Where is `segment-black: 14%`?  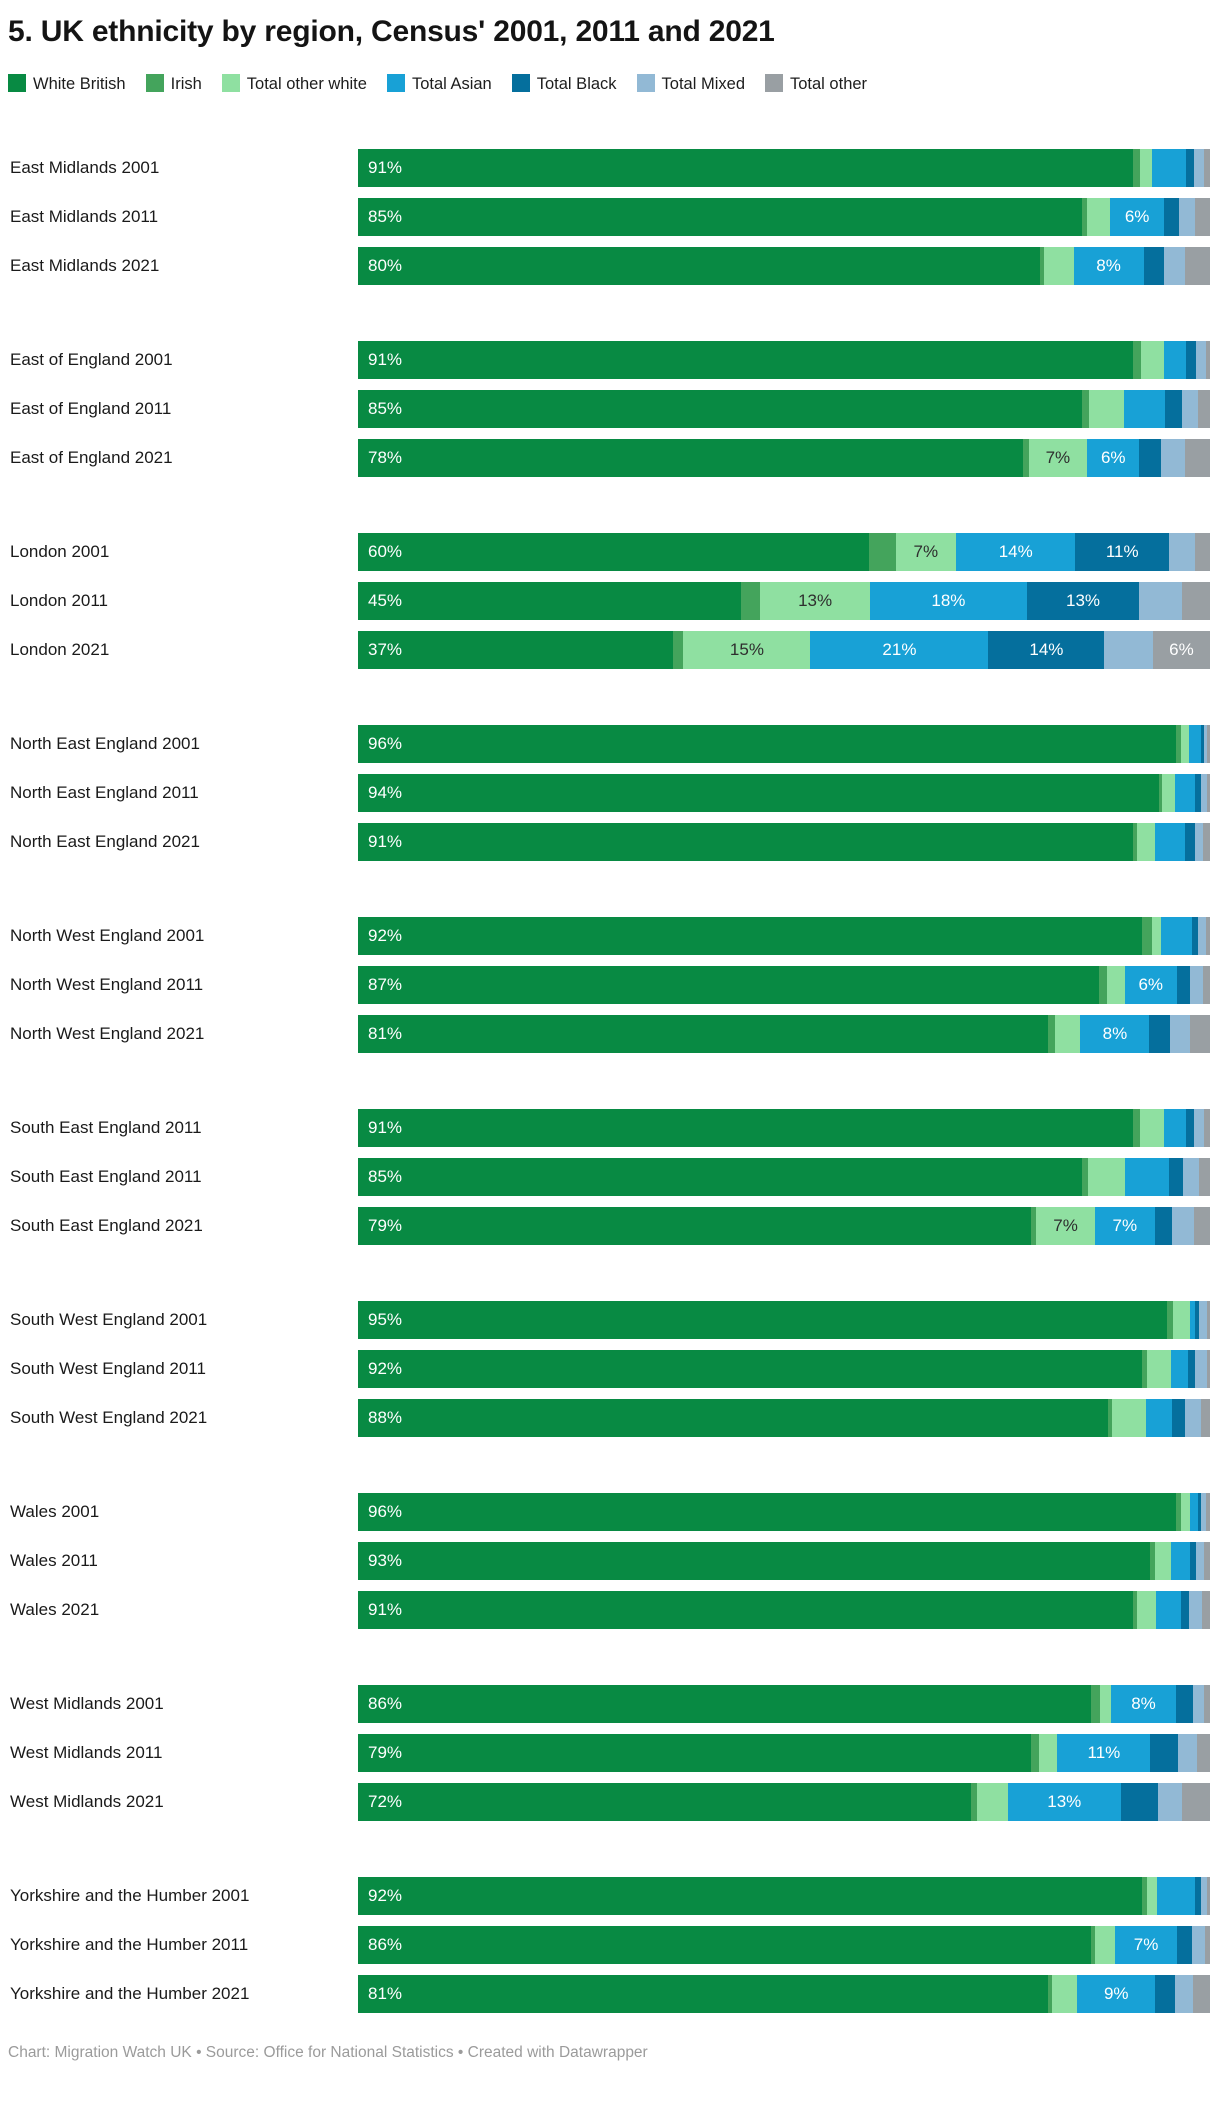
segment-black: 14% is located at coordinates (1046, 650).